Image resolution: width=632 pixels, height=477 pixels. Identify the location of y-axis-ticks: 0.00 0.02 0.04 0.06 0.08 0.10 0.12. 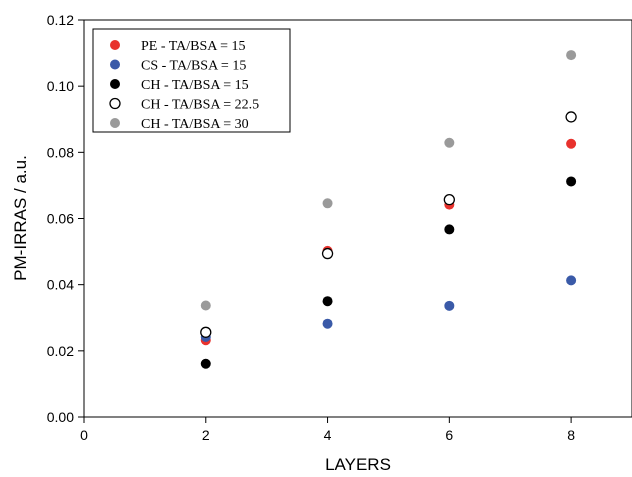
(65, 218).